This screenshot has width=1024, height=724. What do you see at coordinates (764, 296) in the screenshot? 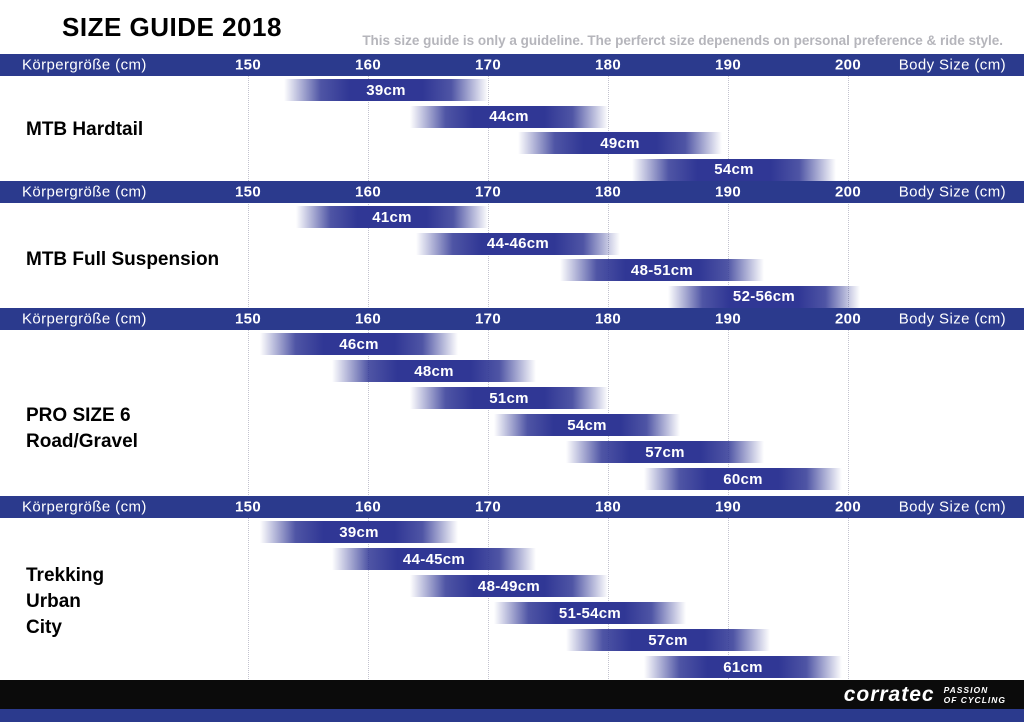
I see `size-bar-52-56cm: 52-56cm` at bounding box center [764, 296].